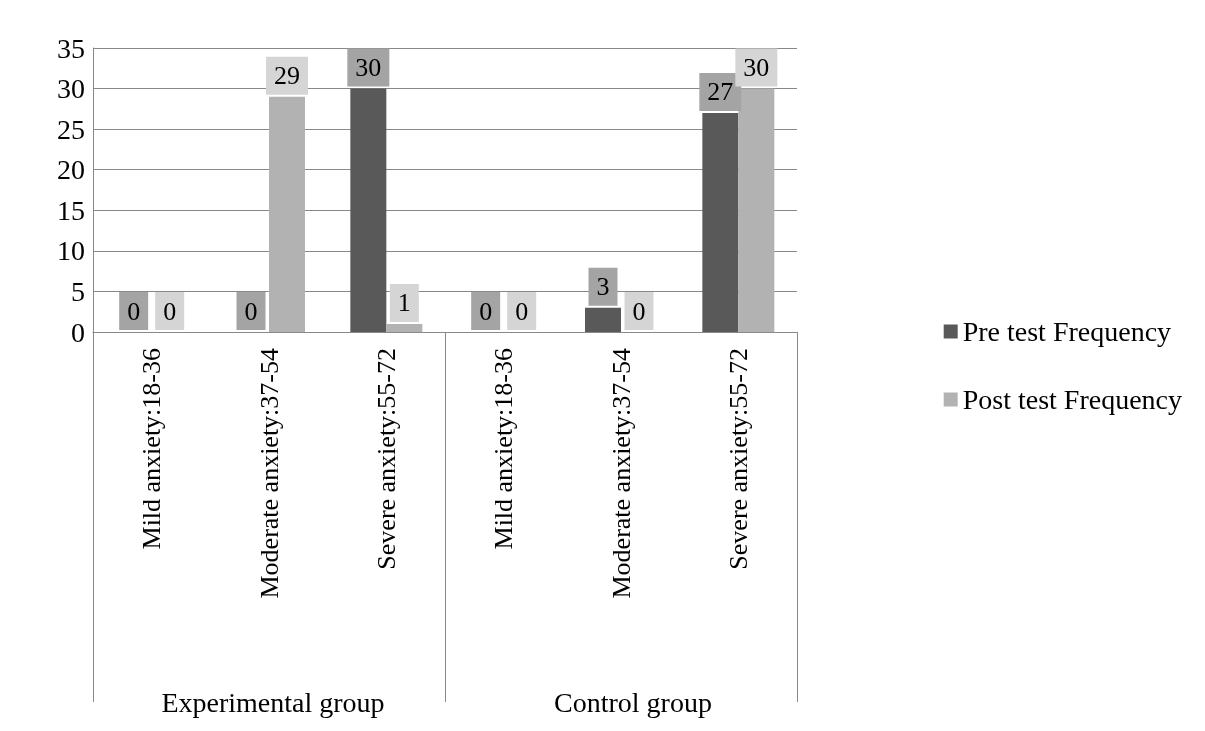  Describe the element at coordinates (287, 76) in the screenshot. I see `data-label: 29` at that location.